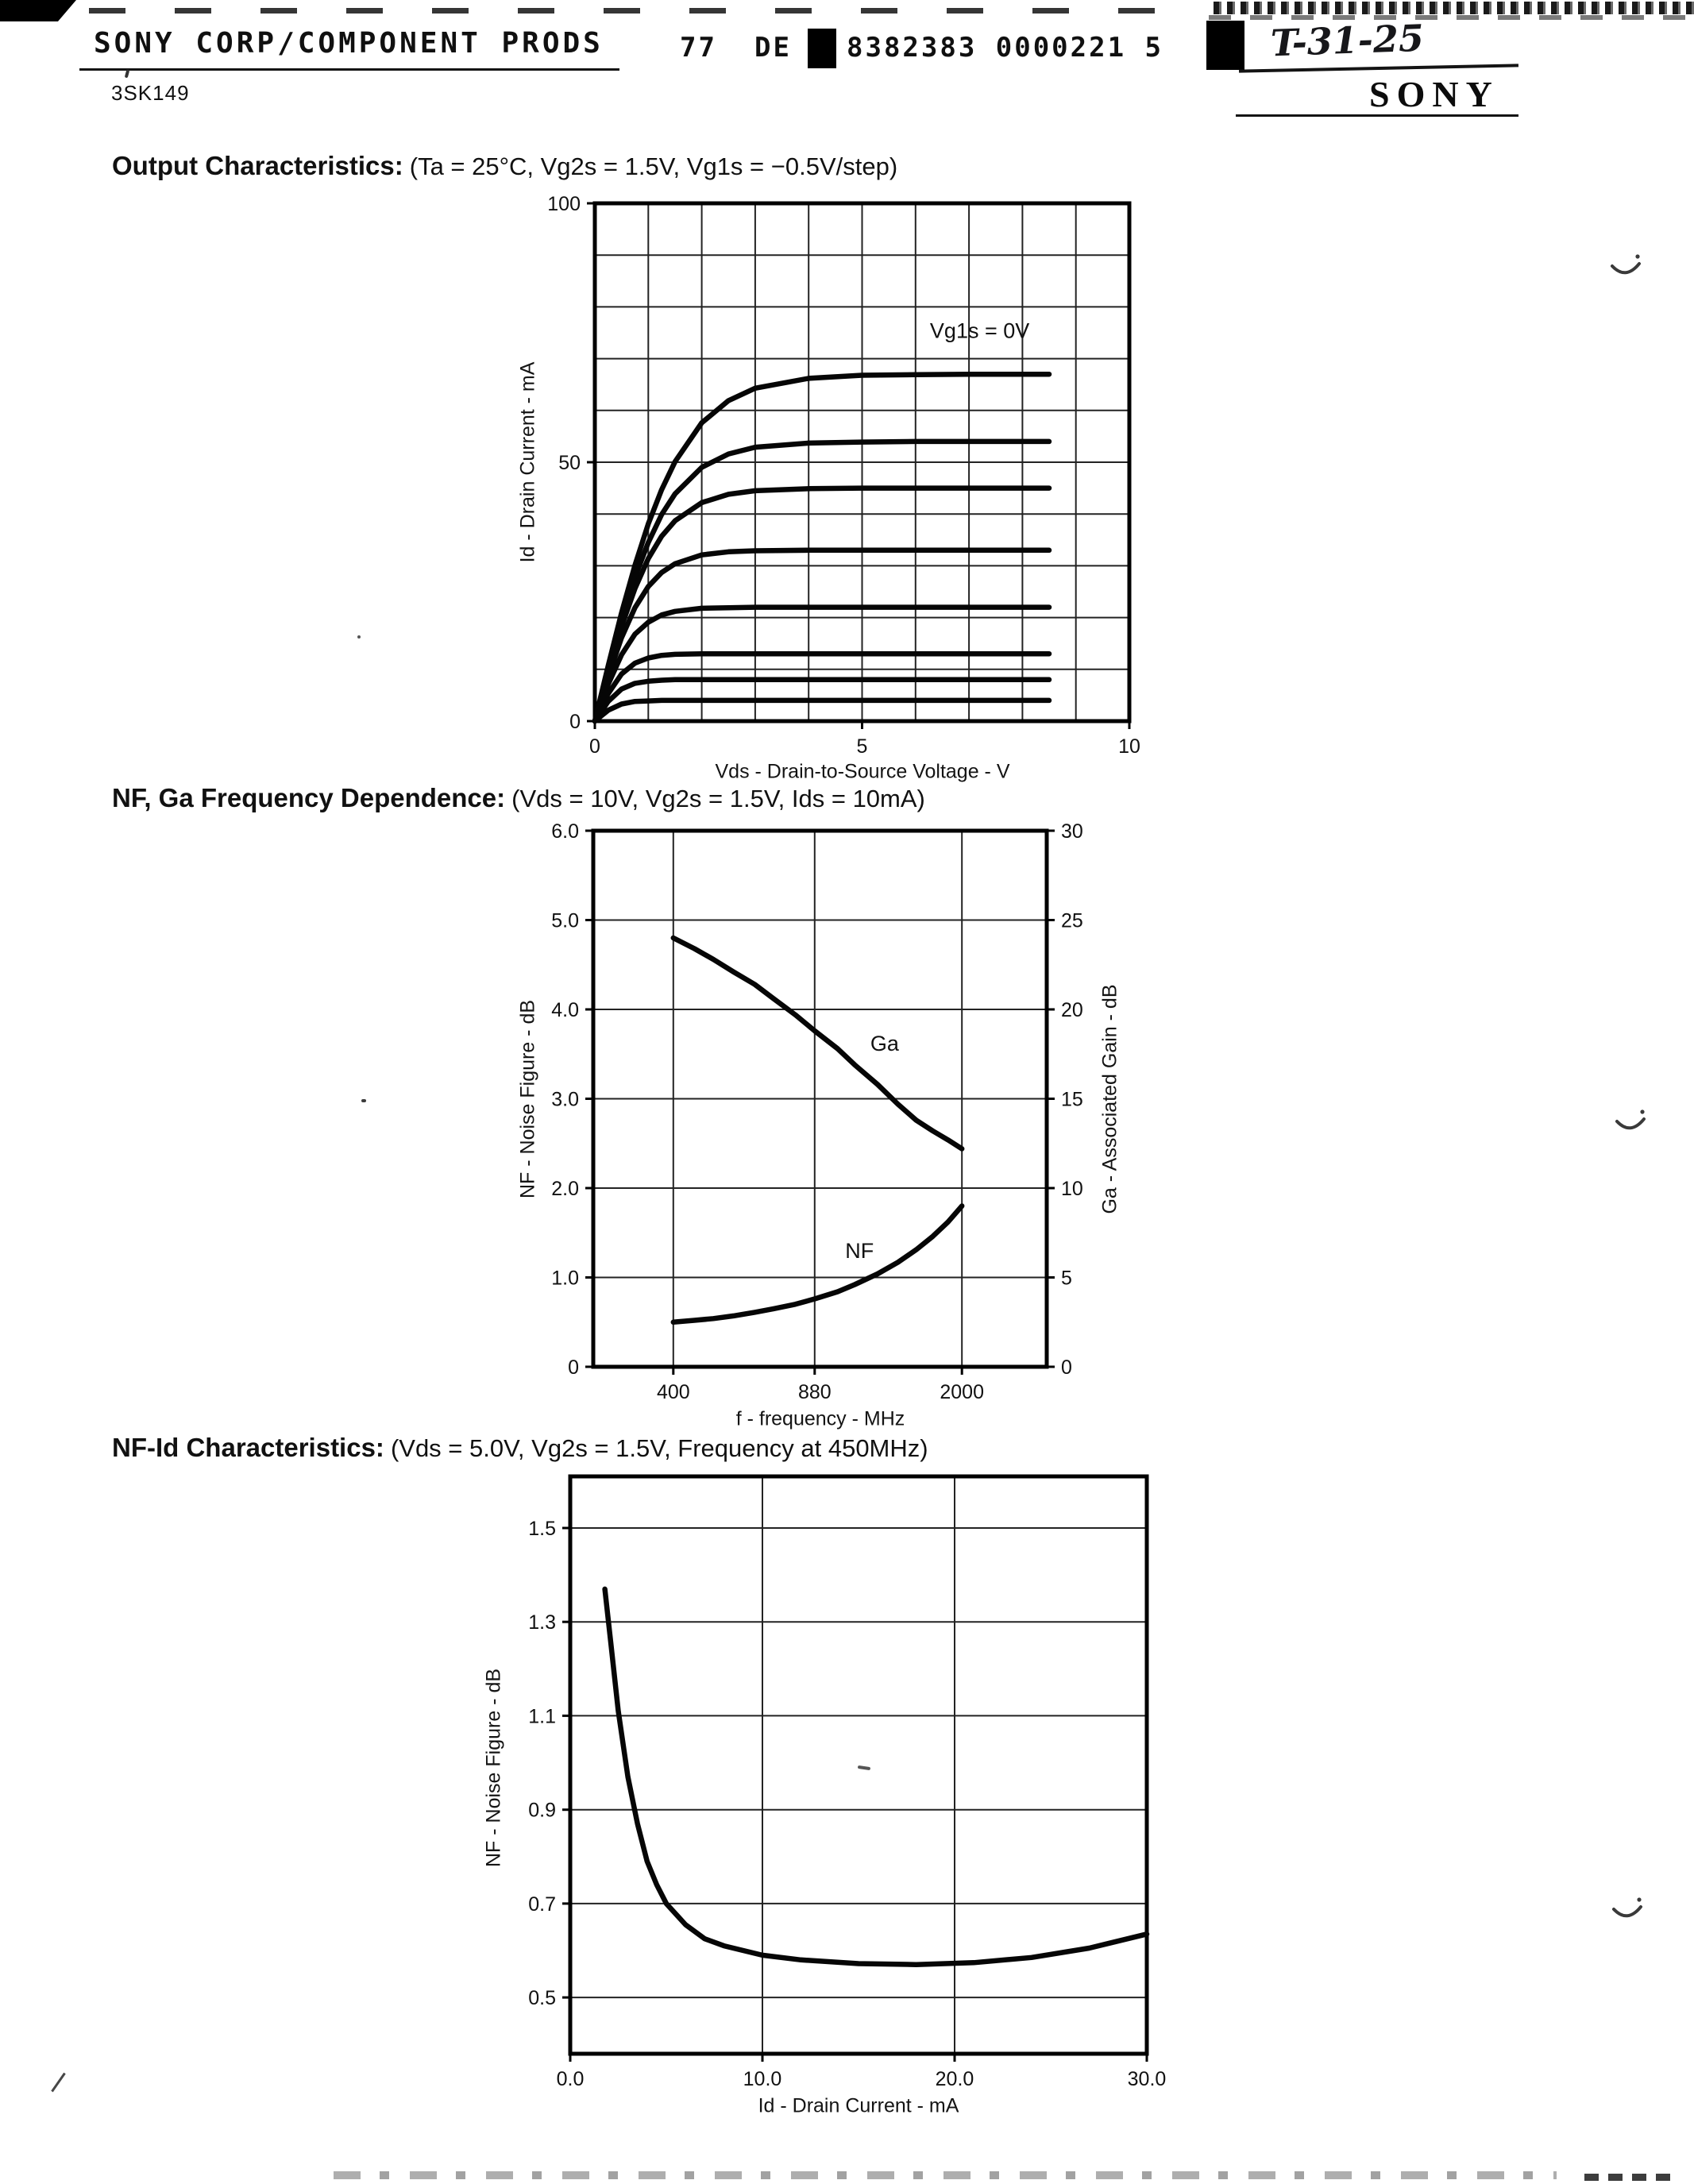 The width and height of the screenshot is (1694, 2184). What do you see at coordinates (309, 797) in the screenshot?
I see `section-title: NF, Ga Frequency Dependence:` at bounding box center [309, 797].